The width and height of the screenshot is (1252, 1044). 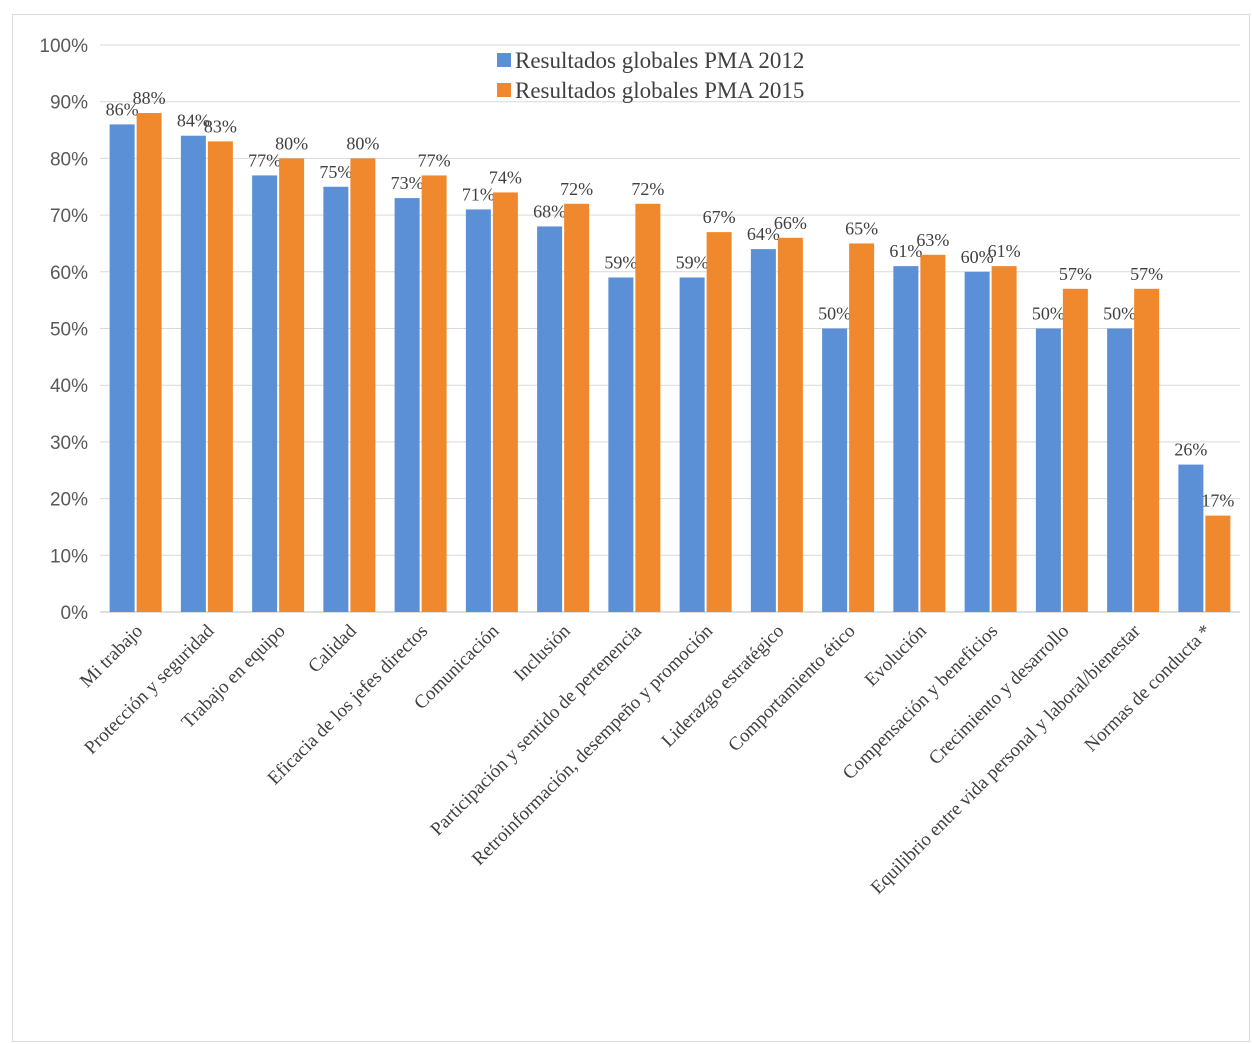 What do you see at coordinates (69, 159) in the screenshot?
I see `y-tick-label: 80%` at bounding box center [69, 159].